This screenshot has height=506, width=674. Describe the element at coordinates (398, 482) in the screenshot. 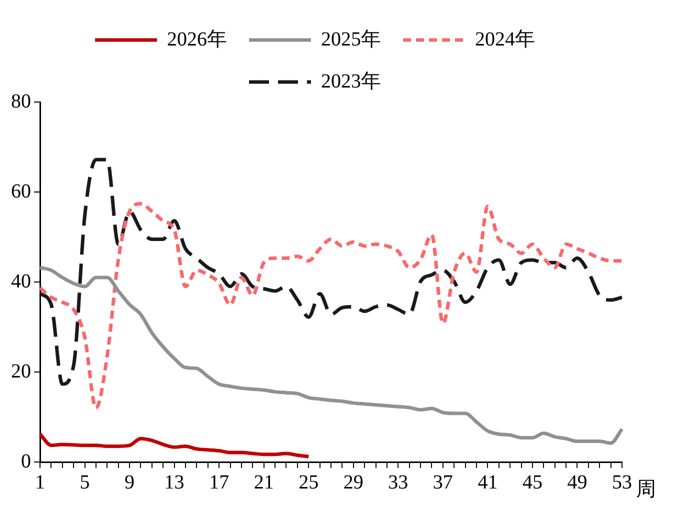

I see `x-tick-label: 33` at that location.